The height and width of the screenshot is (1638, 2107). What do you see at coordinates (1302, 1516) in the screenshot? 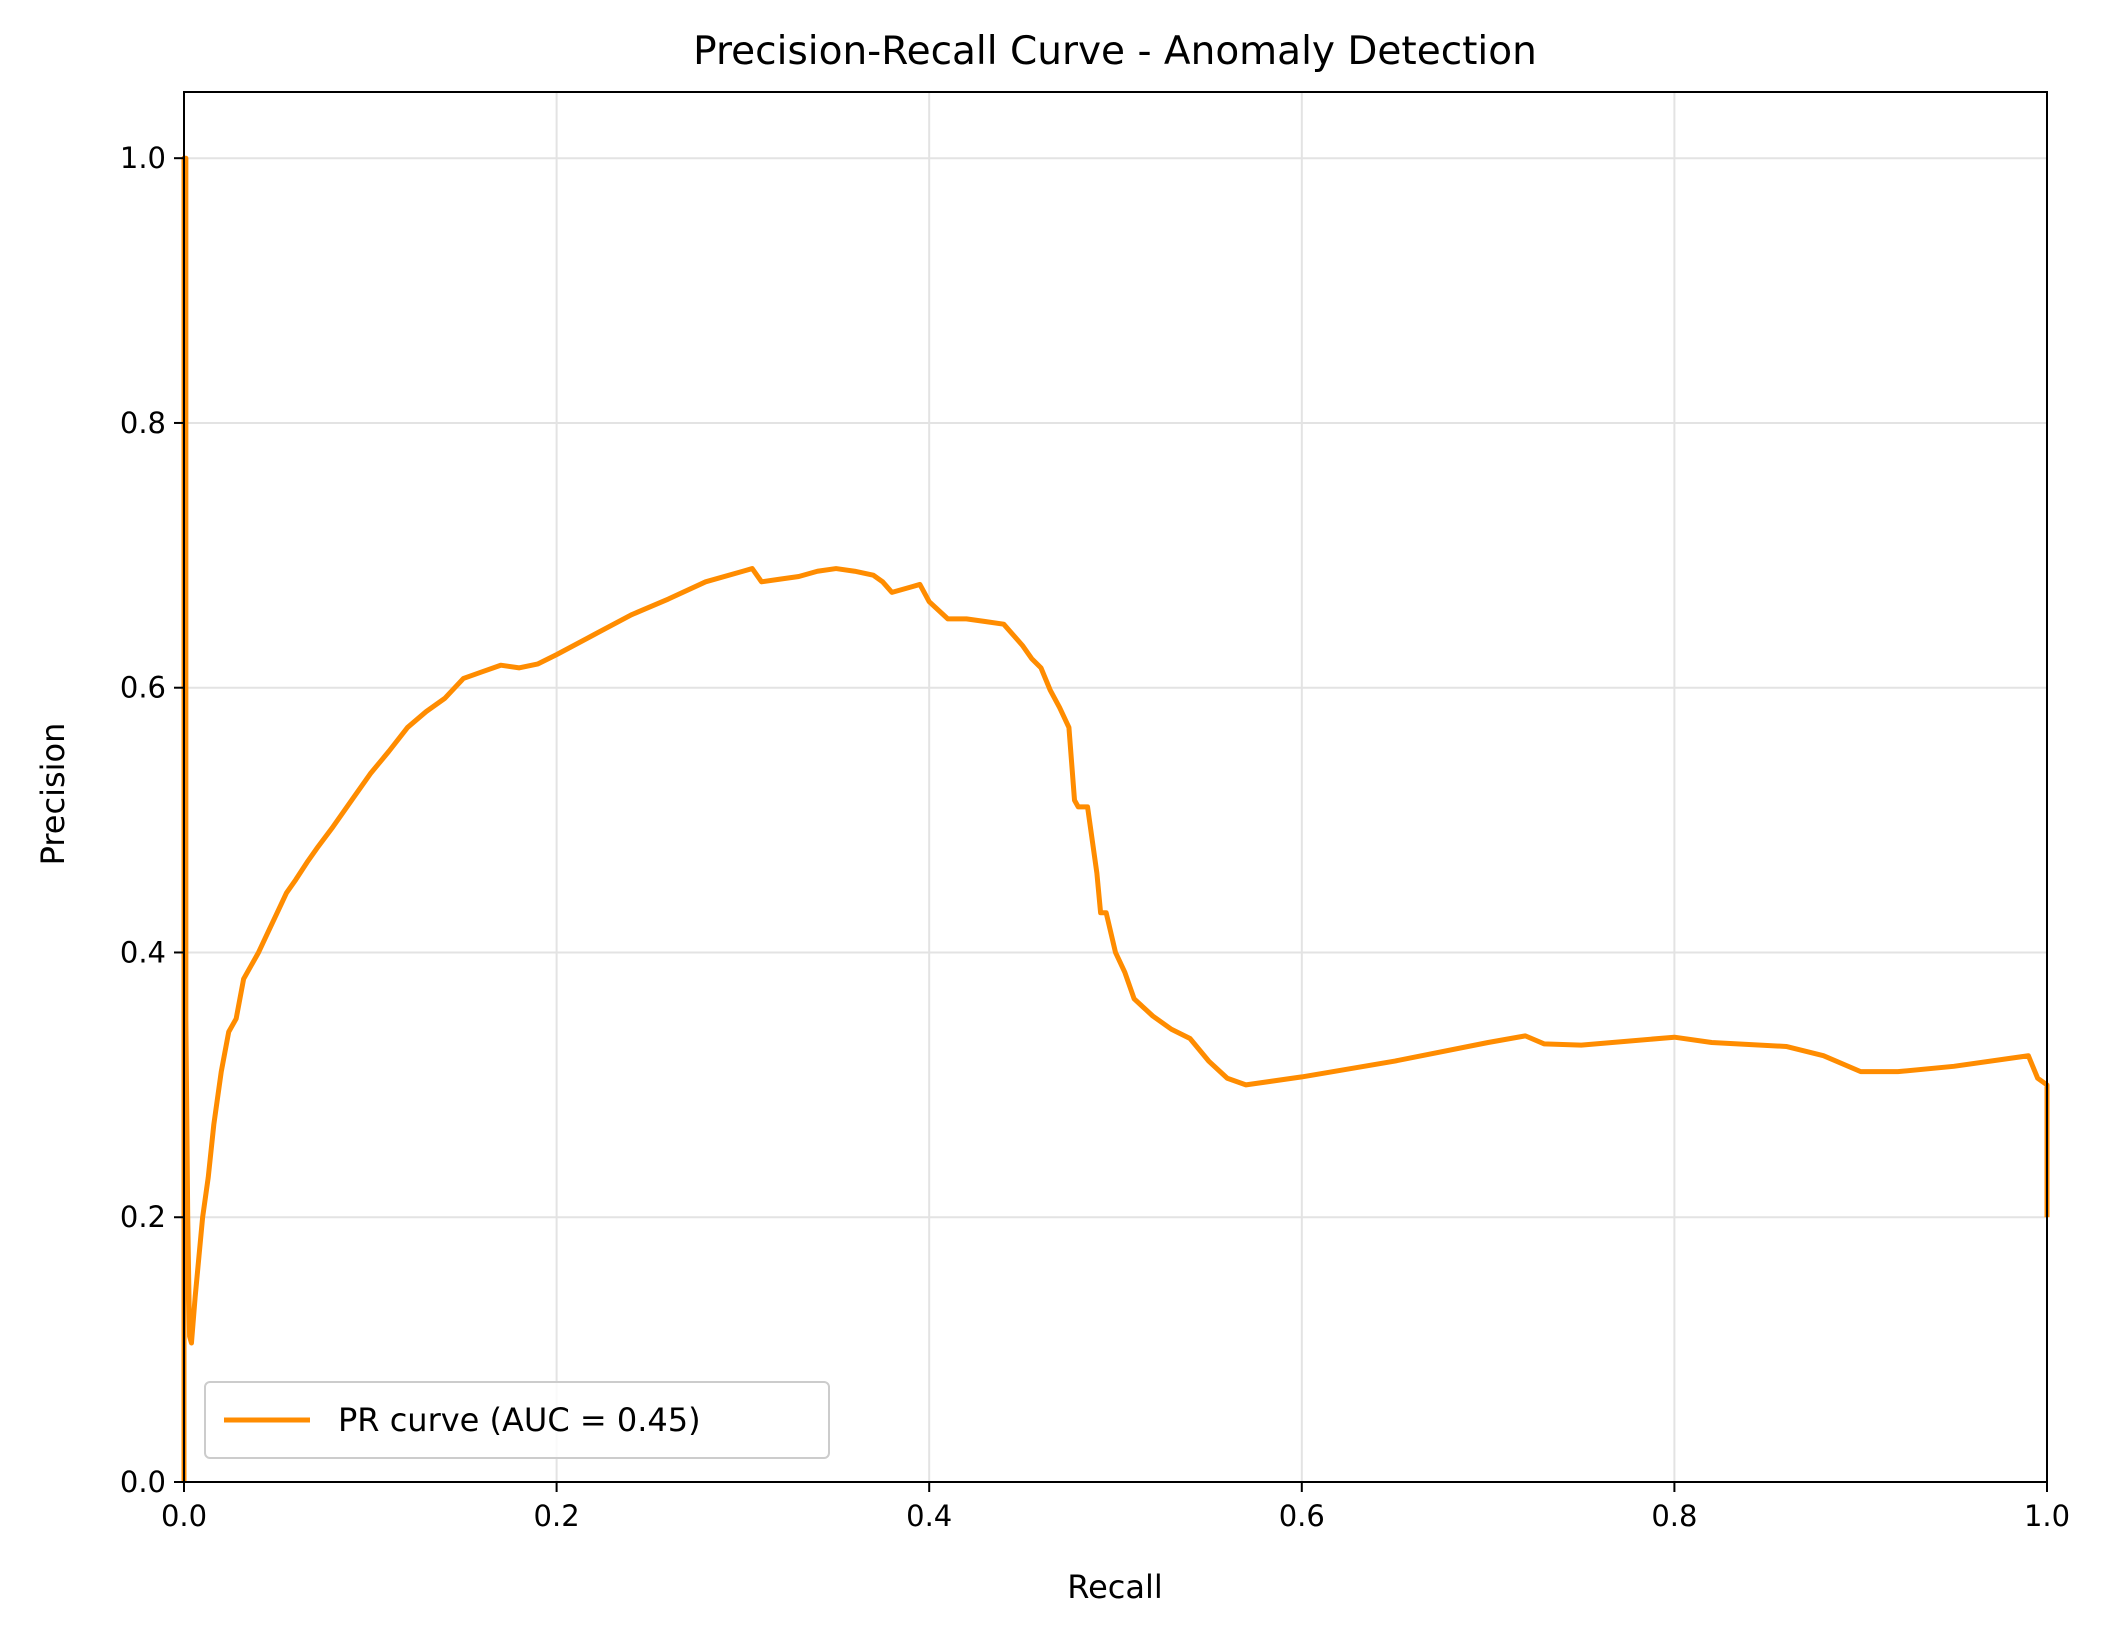
I see `x-tick-label-3: 0.6` at bounding box center [1302, 1516].